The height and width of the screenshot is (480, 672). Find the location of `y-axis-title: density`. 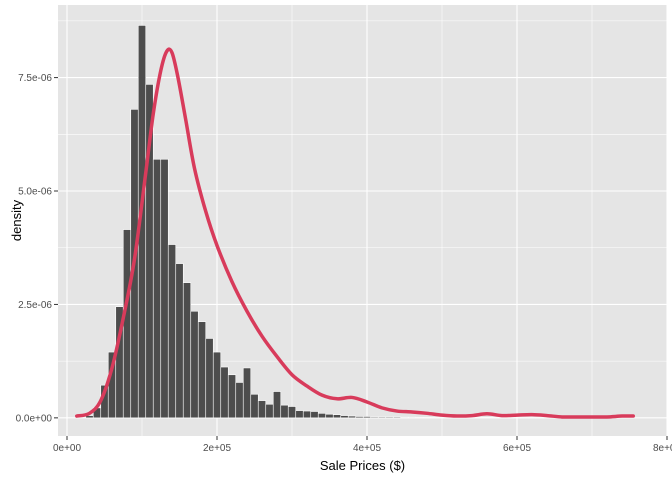

y-axis-title: density is located at coordinates (16, 220).